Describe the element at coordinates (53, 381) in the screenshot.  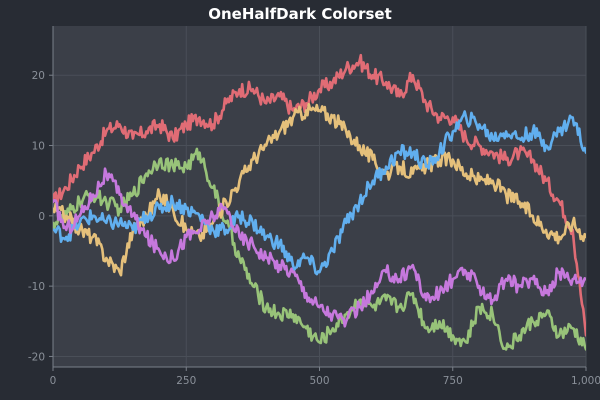
I see `x-tick-label: 0` at that location.